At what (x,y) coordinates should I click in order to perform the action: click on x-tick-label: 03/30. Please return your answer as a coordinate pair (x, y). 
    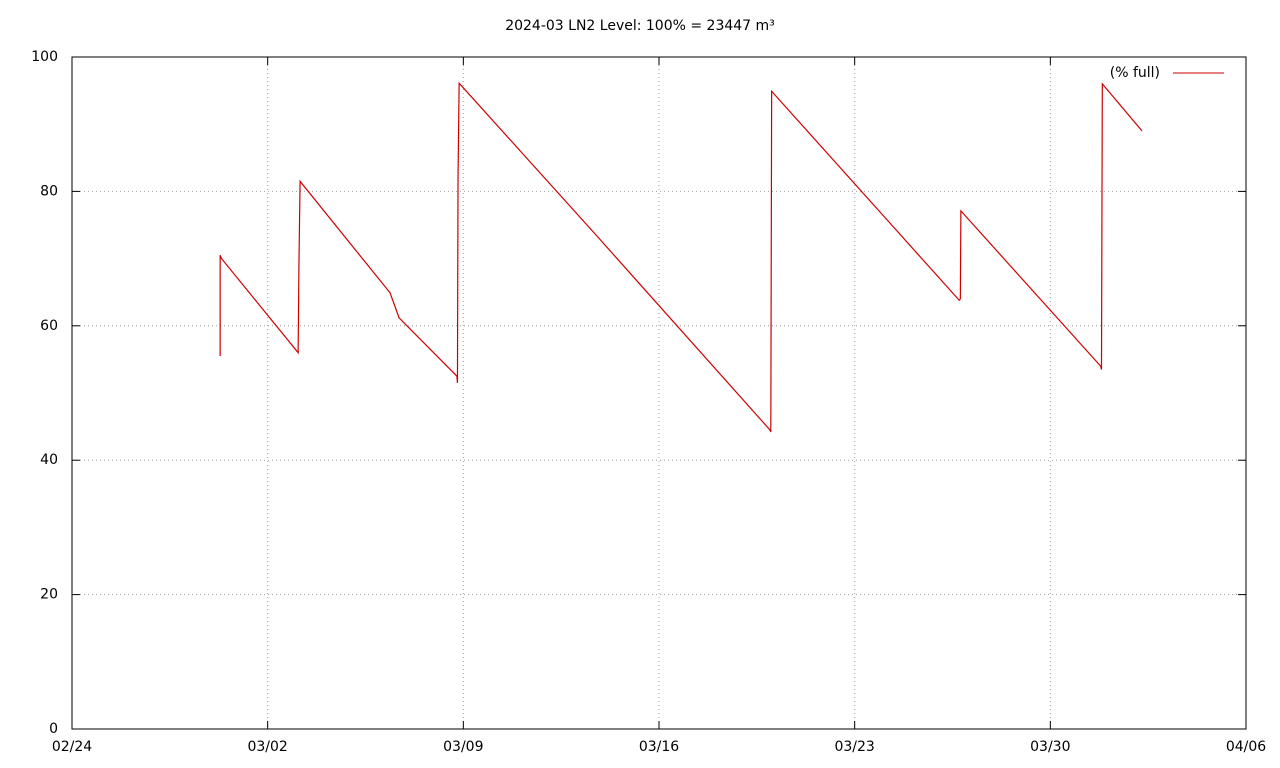
    Looking at the image, I should click on (1050, 747).